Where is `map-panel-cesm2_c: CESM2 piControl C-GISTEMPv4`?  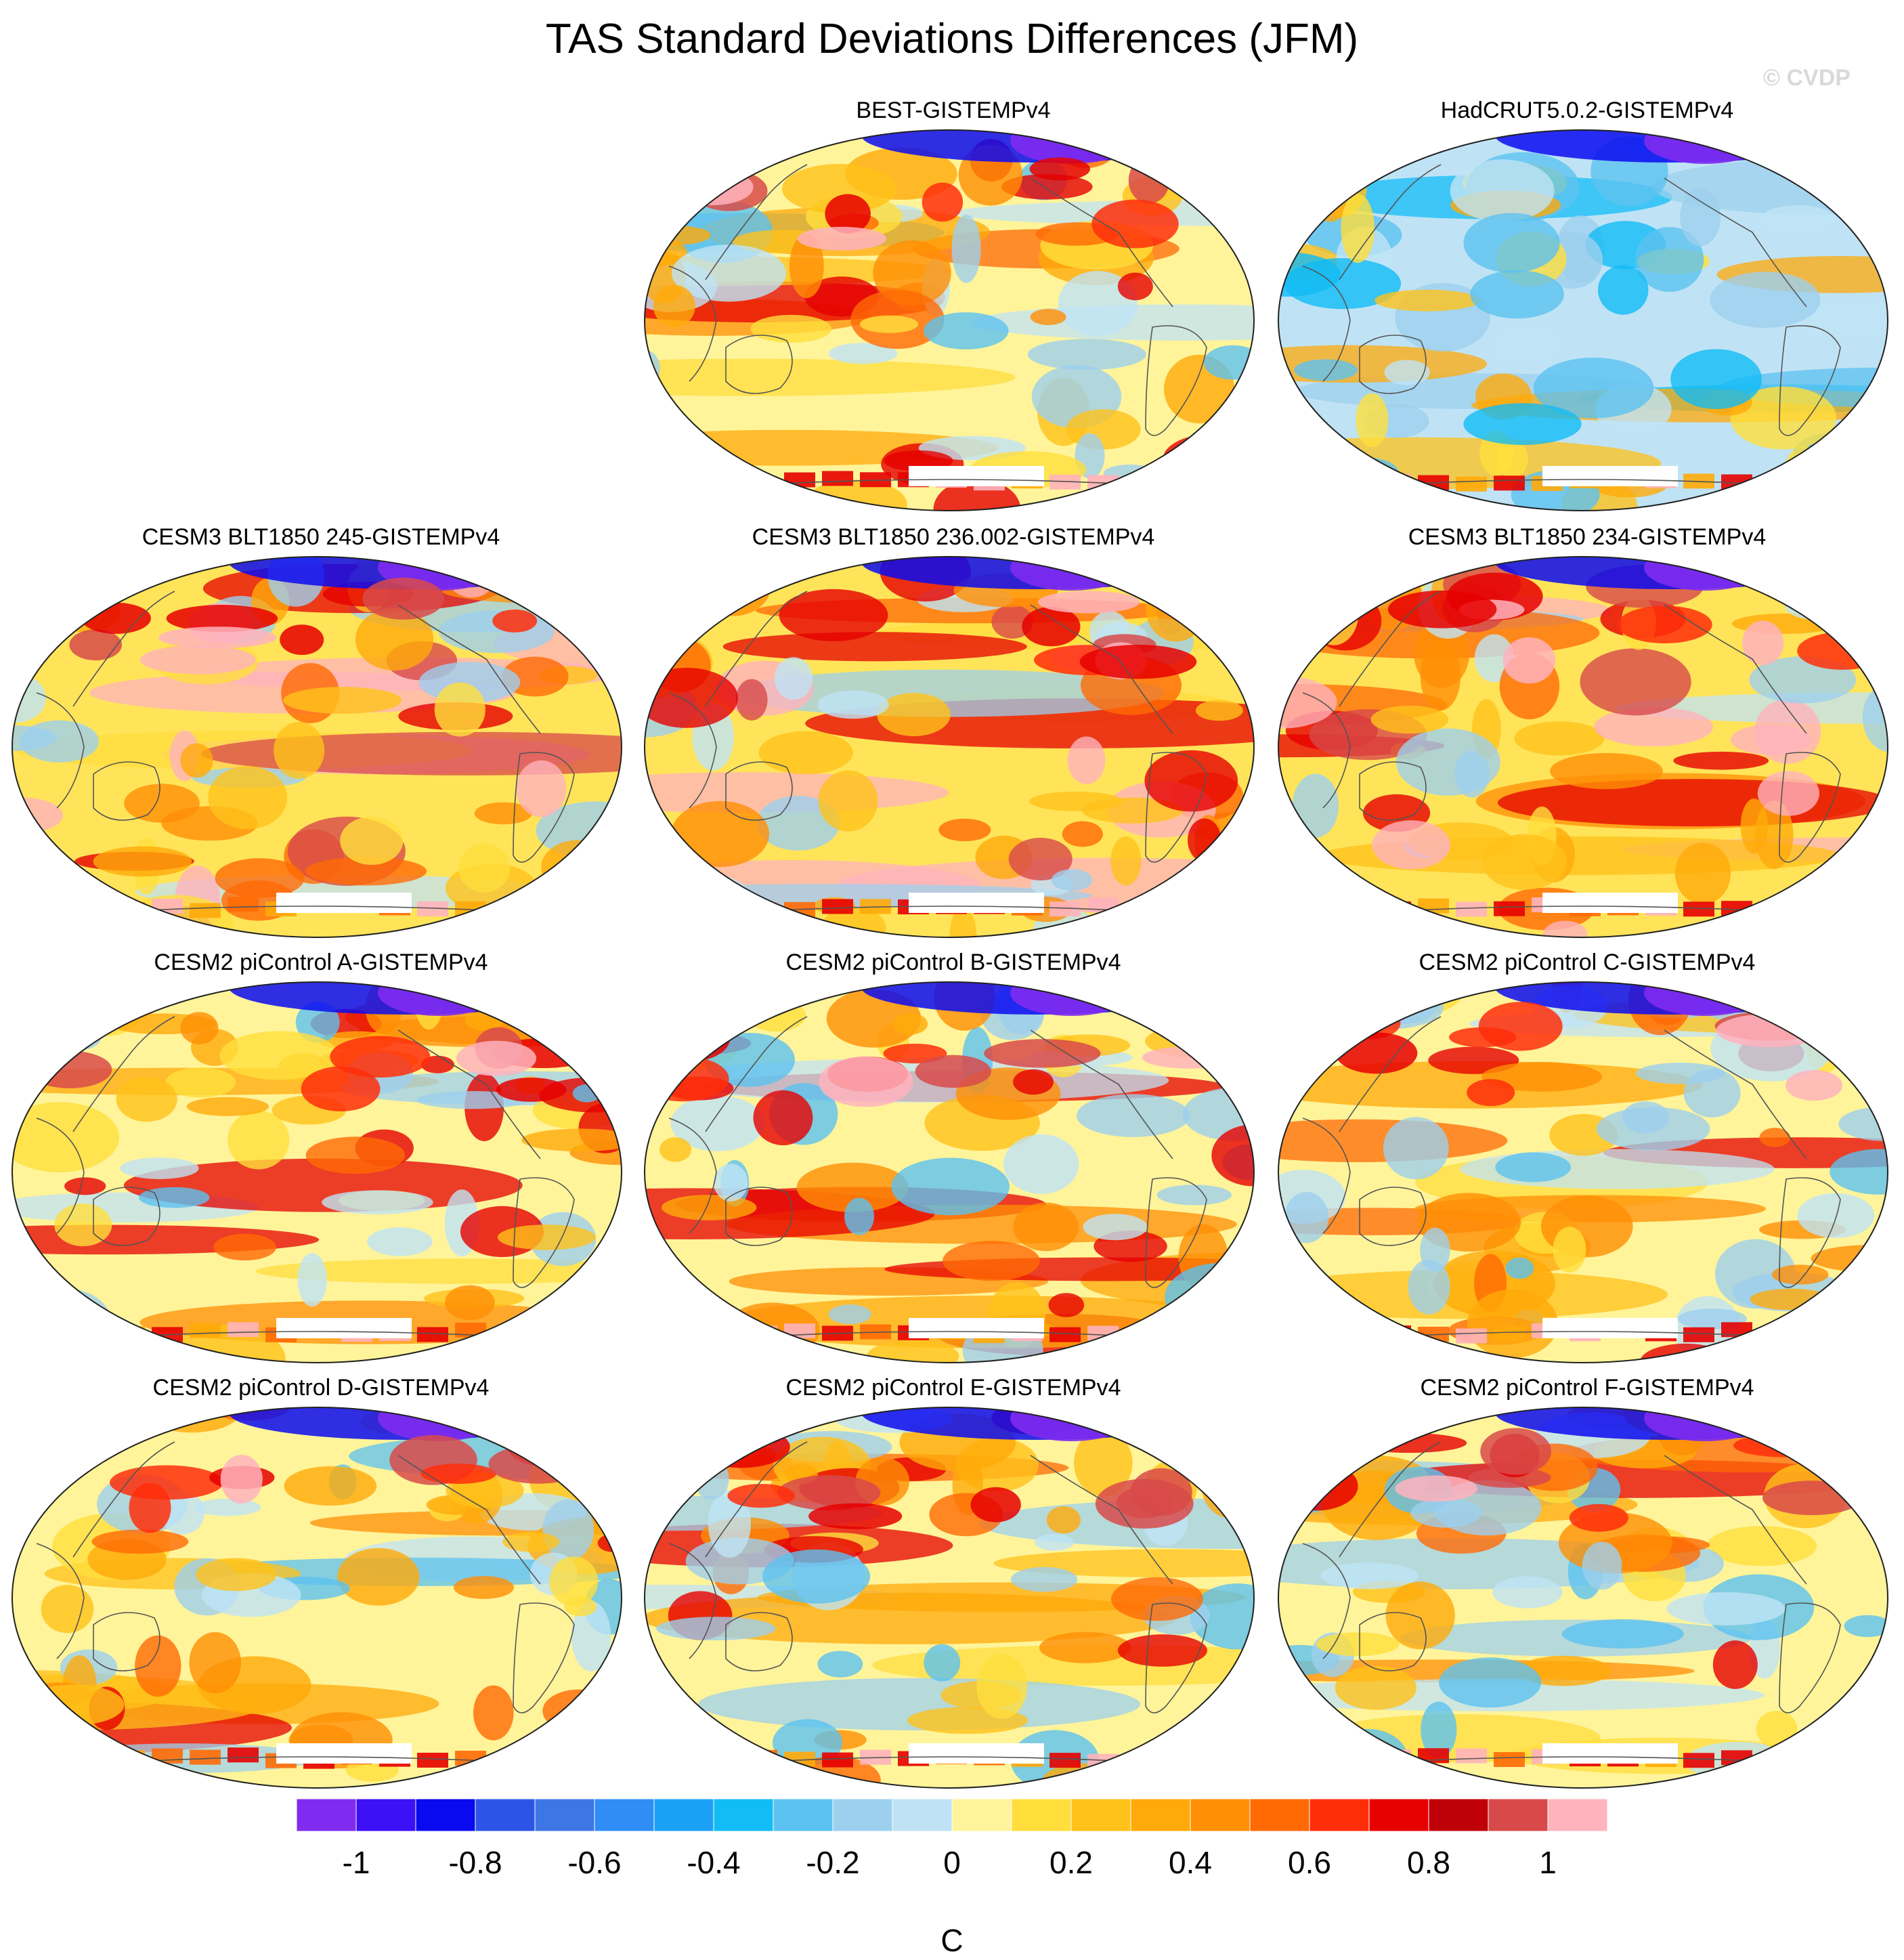
map-panel-cesm2_c: CESM2 piControl C-GISTEMPv4 is located at coordinates (1588, 1166).